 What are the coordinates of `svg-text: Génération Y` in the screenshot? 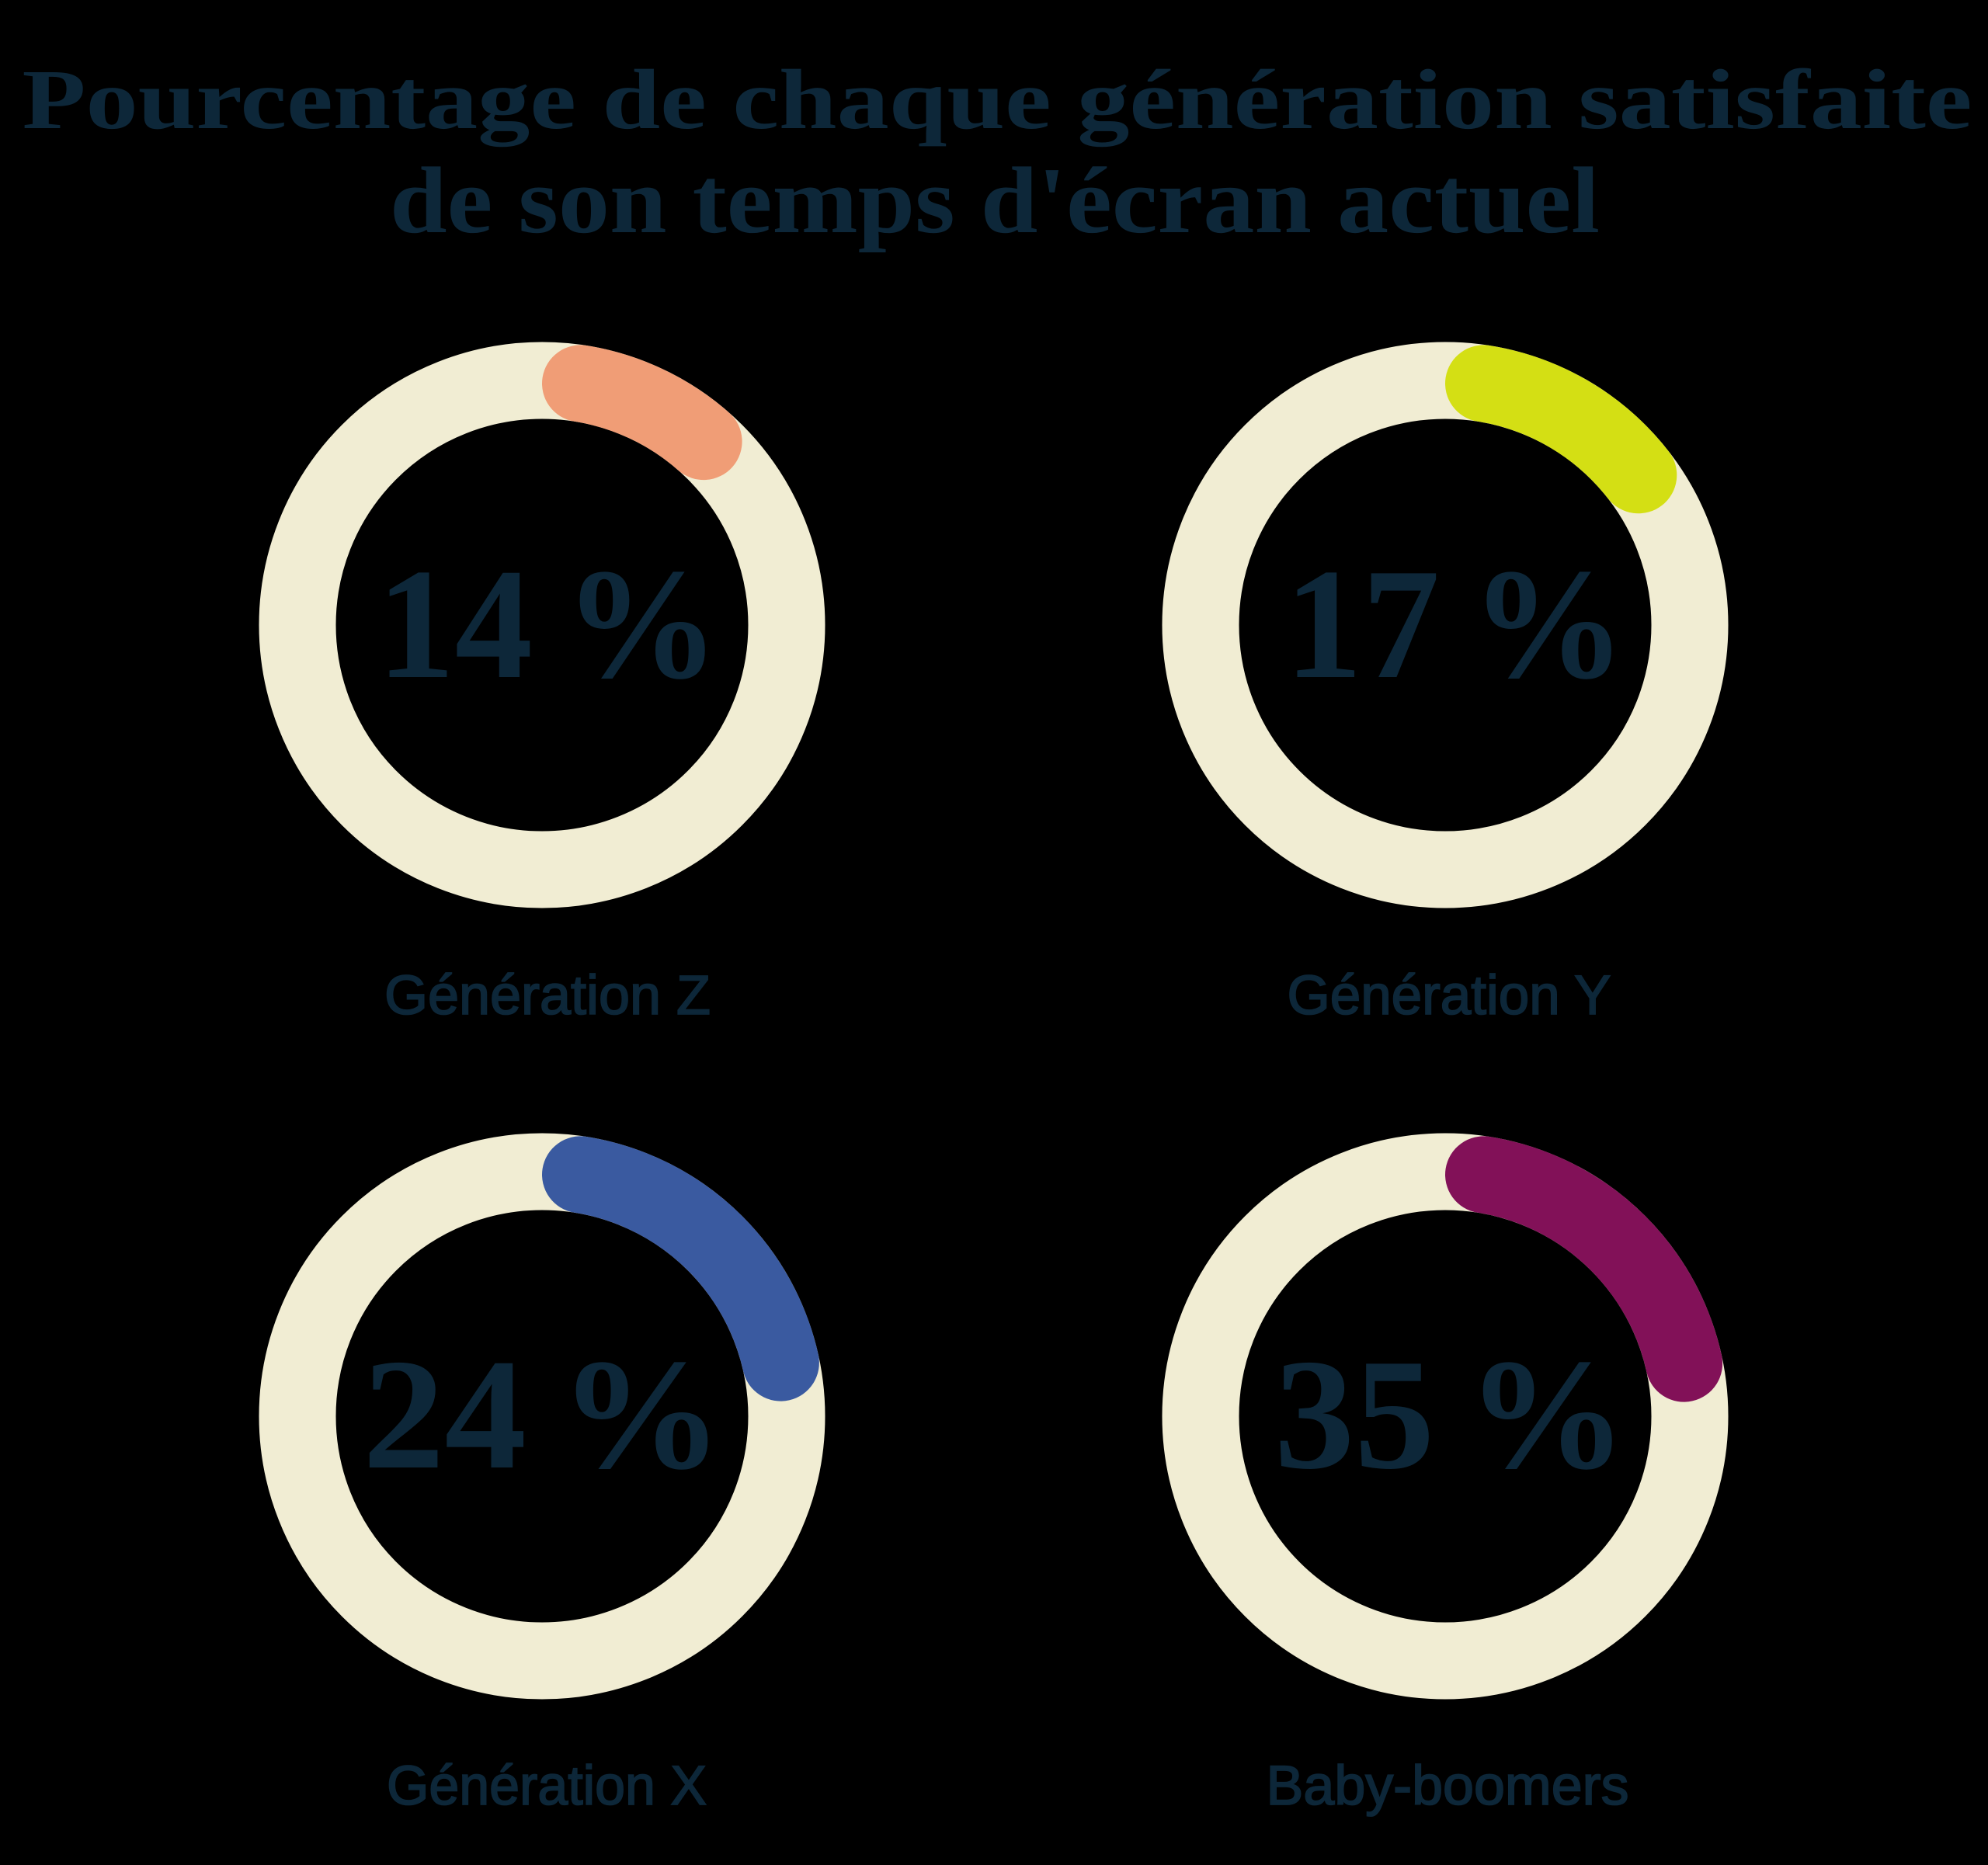 It's located at (1449, 995).